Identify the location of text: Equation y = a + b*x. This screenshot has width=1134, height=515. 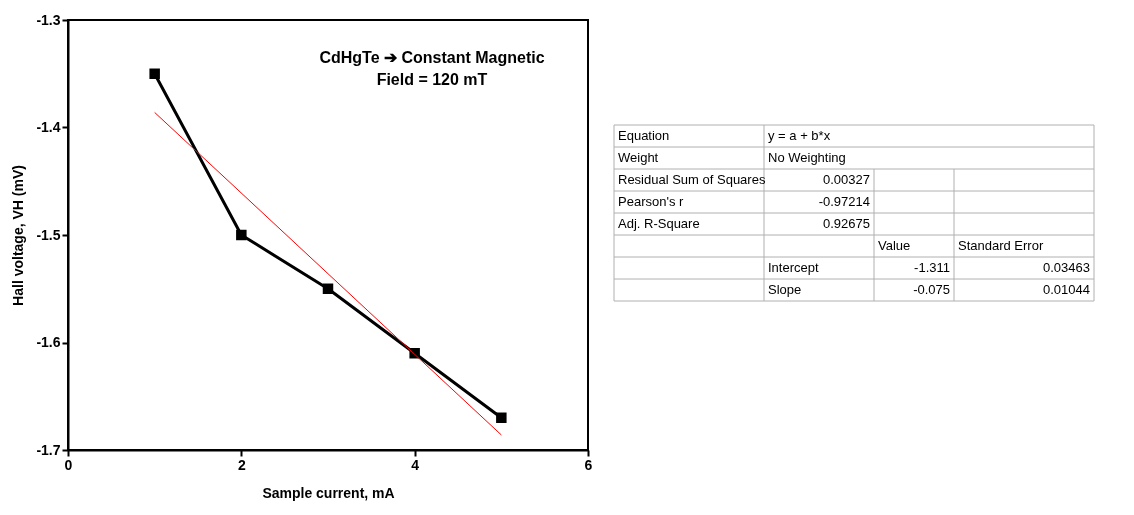
(724, 135).